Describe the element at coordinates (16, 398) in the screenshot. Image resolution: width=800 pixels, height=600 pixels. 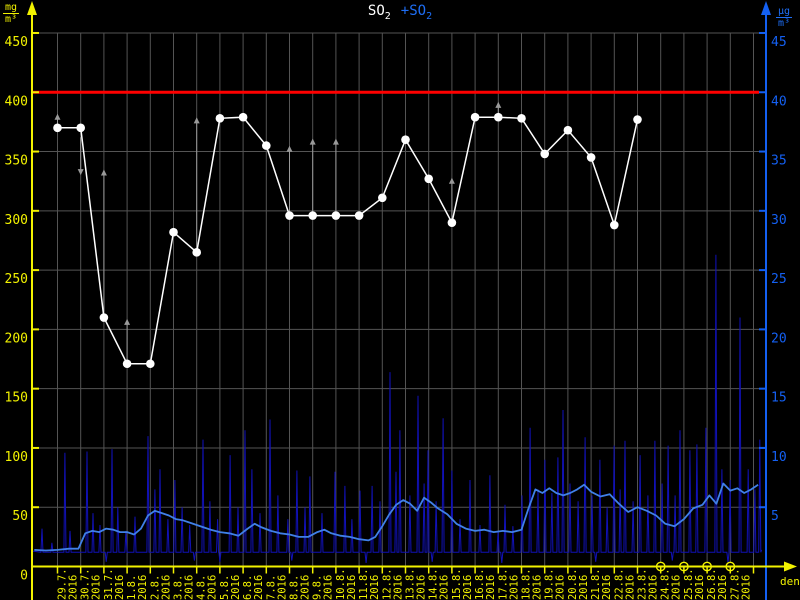
I see `y-left-tick-label: 150` at that location.